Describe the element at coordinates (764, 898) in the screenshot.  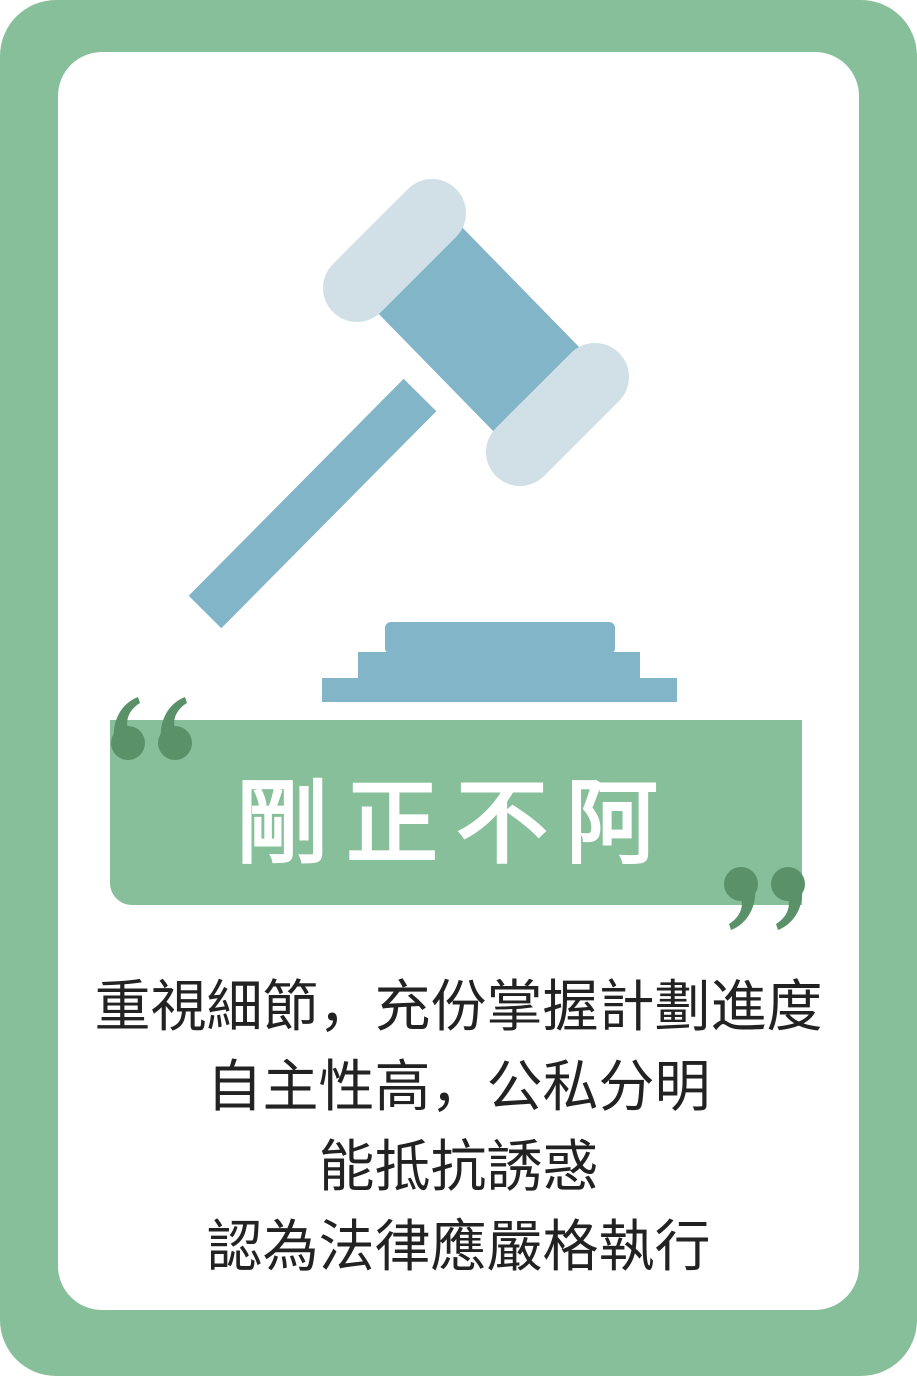
I see `close-quote-icon` at that location.